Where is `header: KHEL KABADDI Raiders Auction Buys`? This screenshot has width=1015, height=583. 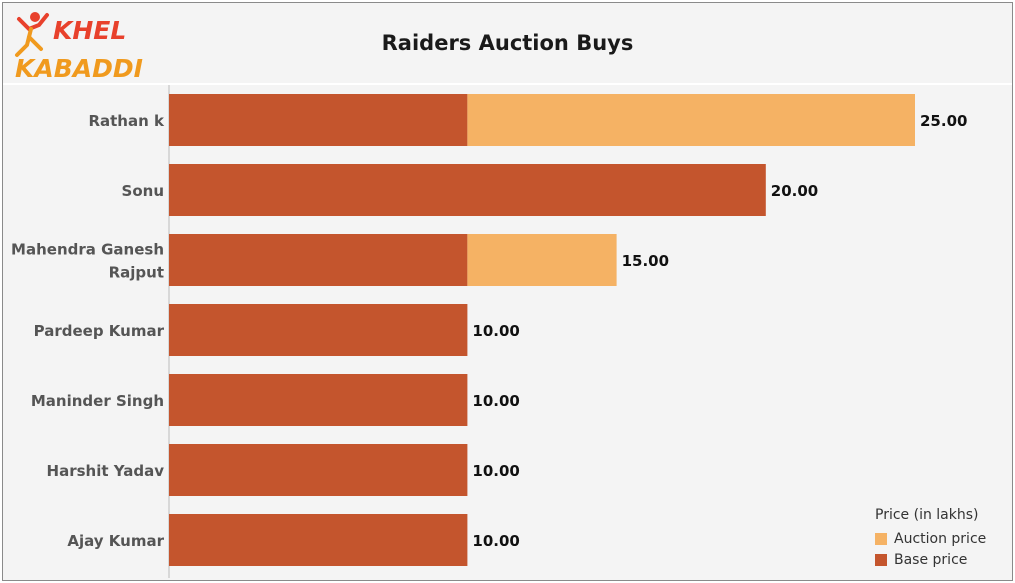
header: KHEL KABADDI Raiders Auction Buys is located at coordinates (507, 44).